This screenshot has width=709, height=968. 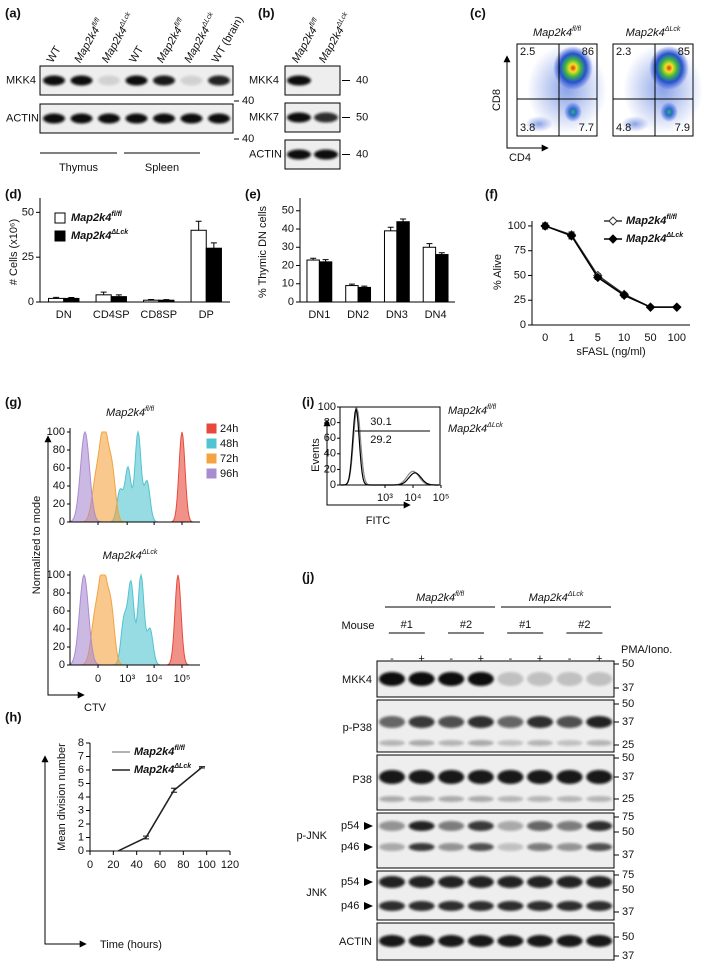 I want to click on y-tick-label: 60, so click(x=59, y=611).